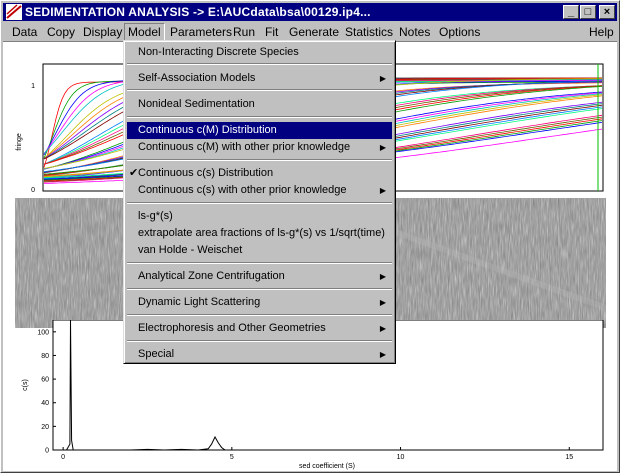 Image resolution: width=620 pixels, height=473 pixels. What do you see at coordinates (45, 380) in the screenshot?
I see `y-tick-label: 60` at bounding box center [45, 380].